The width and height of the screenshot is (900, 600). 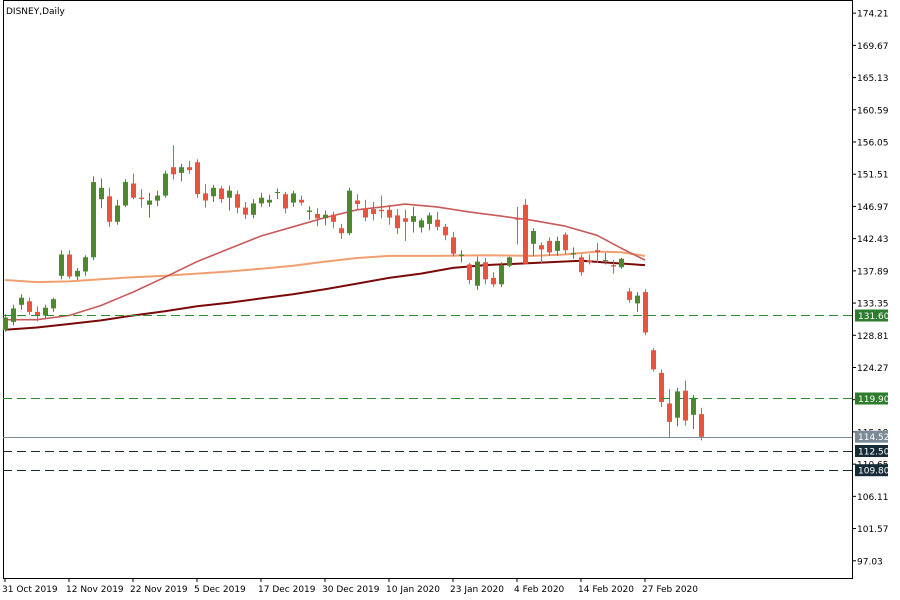 I want to click on x-tick-label: 4 Feb 2020, so click(x=539, y=590).